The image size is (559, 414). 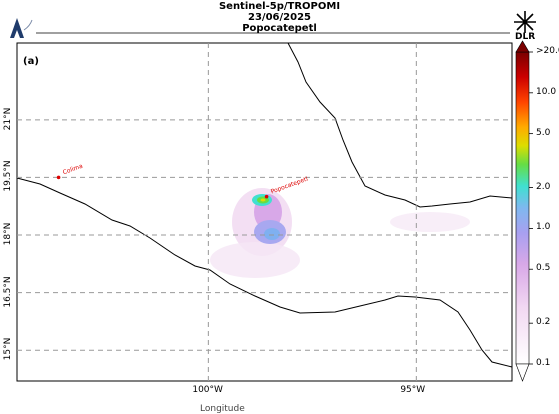 I want to click on dlr-logo-text: DLR, so click(x=525, y=37).